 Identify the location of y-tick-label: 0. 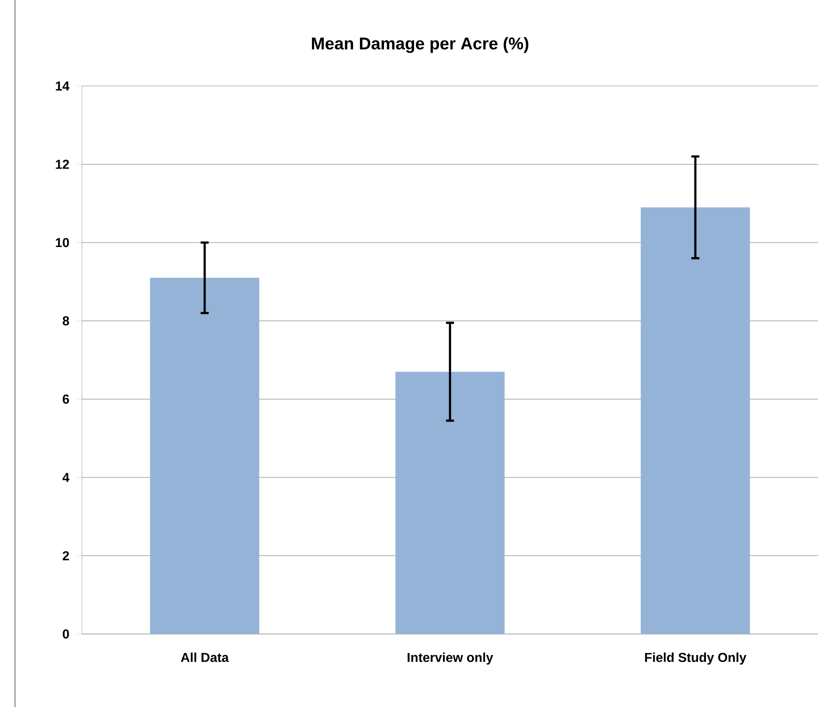
(65, 634).